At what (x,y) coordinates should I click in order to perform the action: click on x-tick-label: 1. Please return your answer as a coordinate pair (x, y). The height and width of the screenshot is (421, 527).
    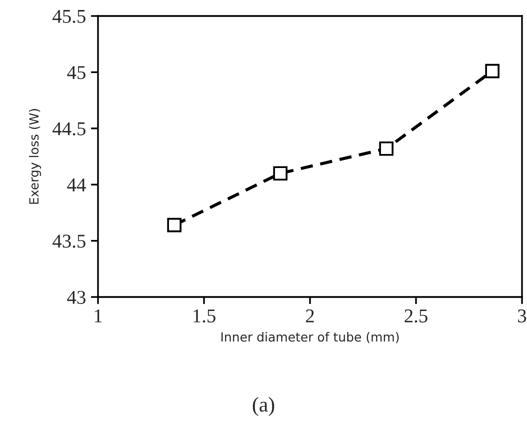
    Looking at the image, I should click on (98, 315).